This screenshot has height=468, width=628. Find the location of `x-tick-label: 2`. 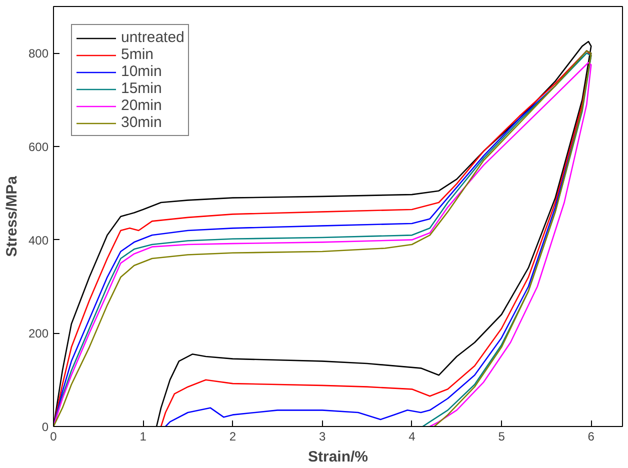

x-tick-label: 2 is located at coordinates (232, 437).